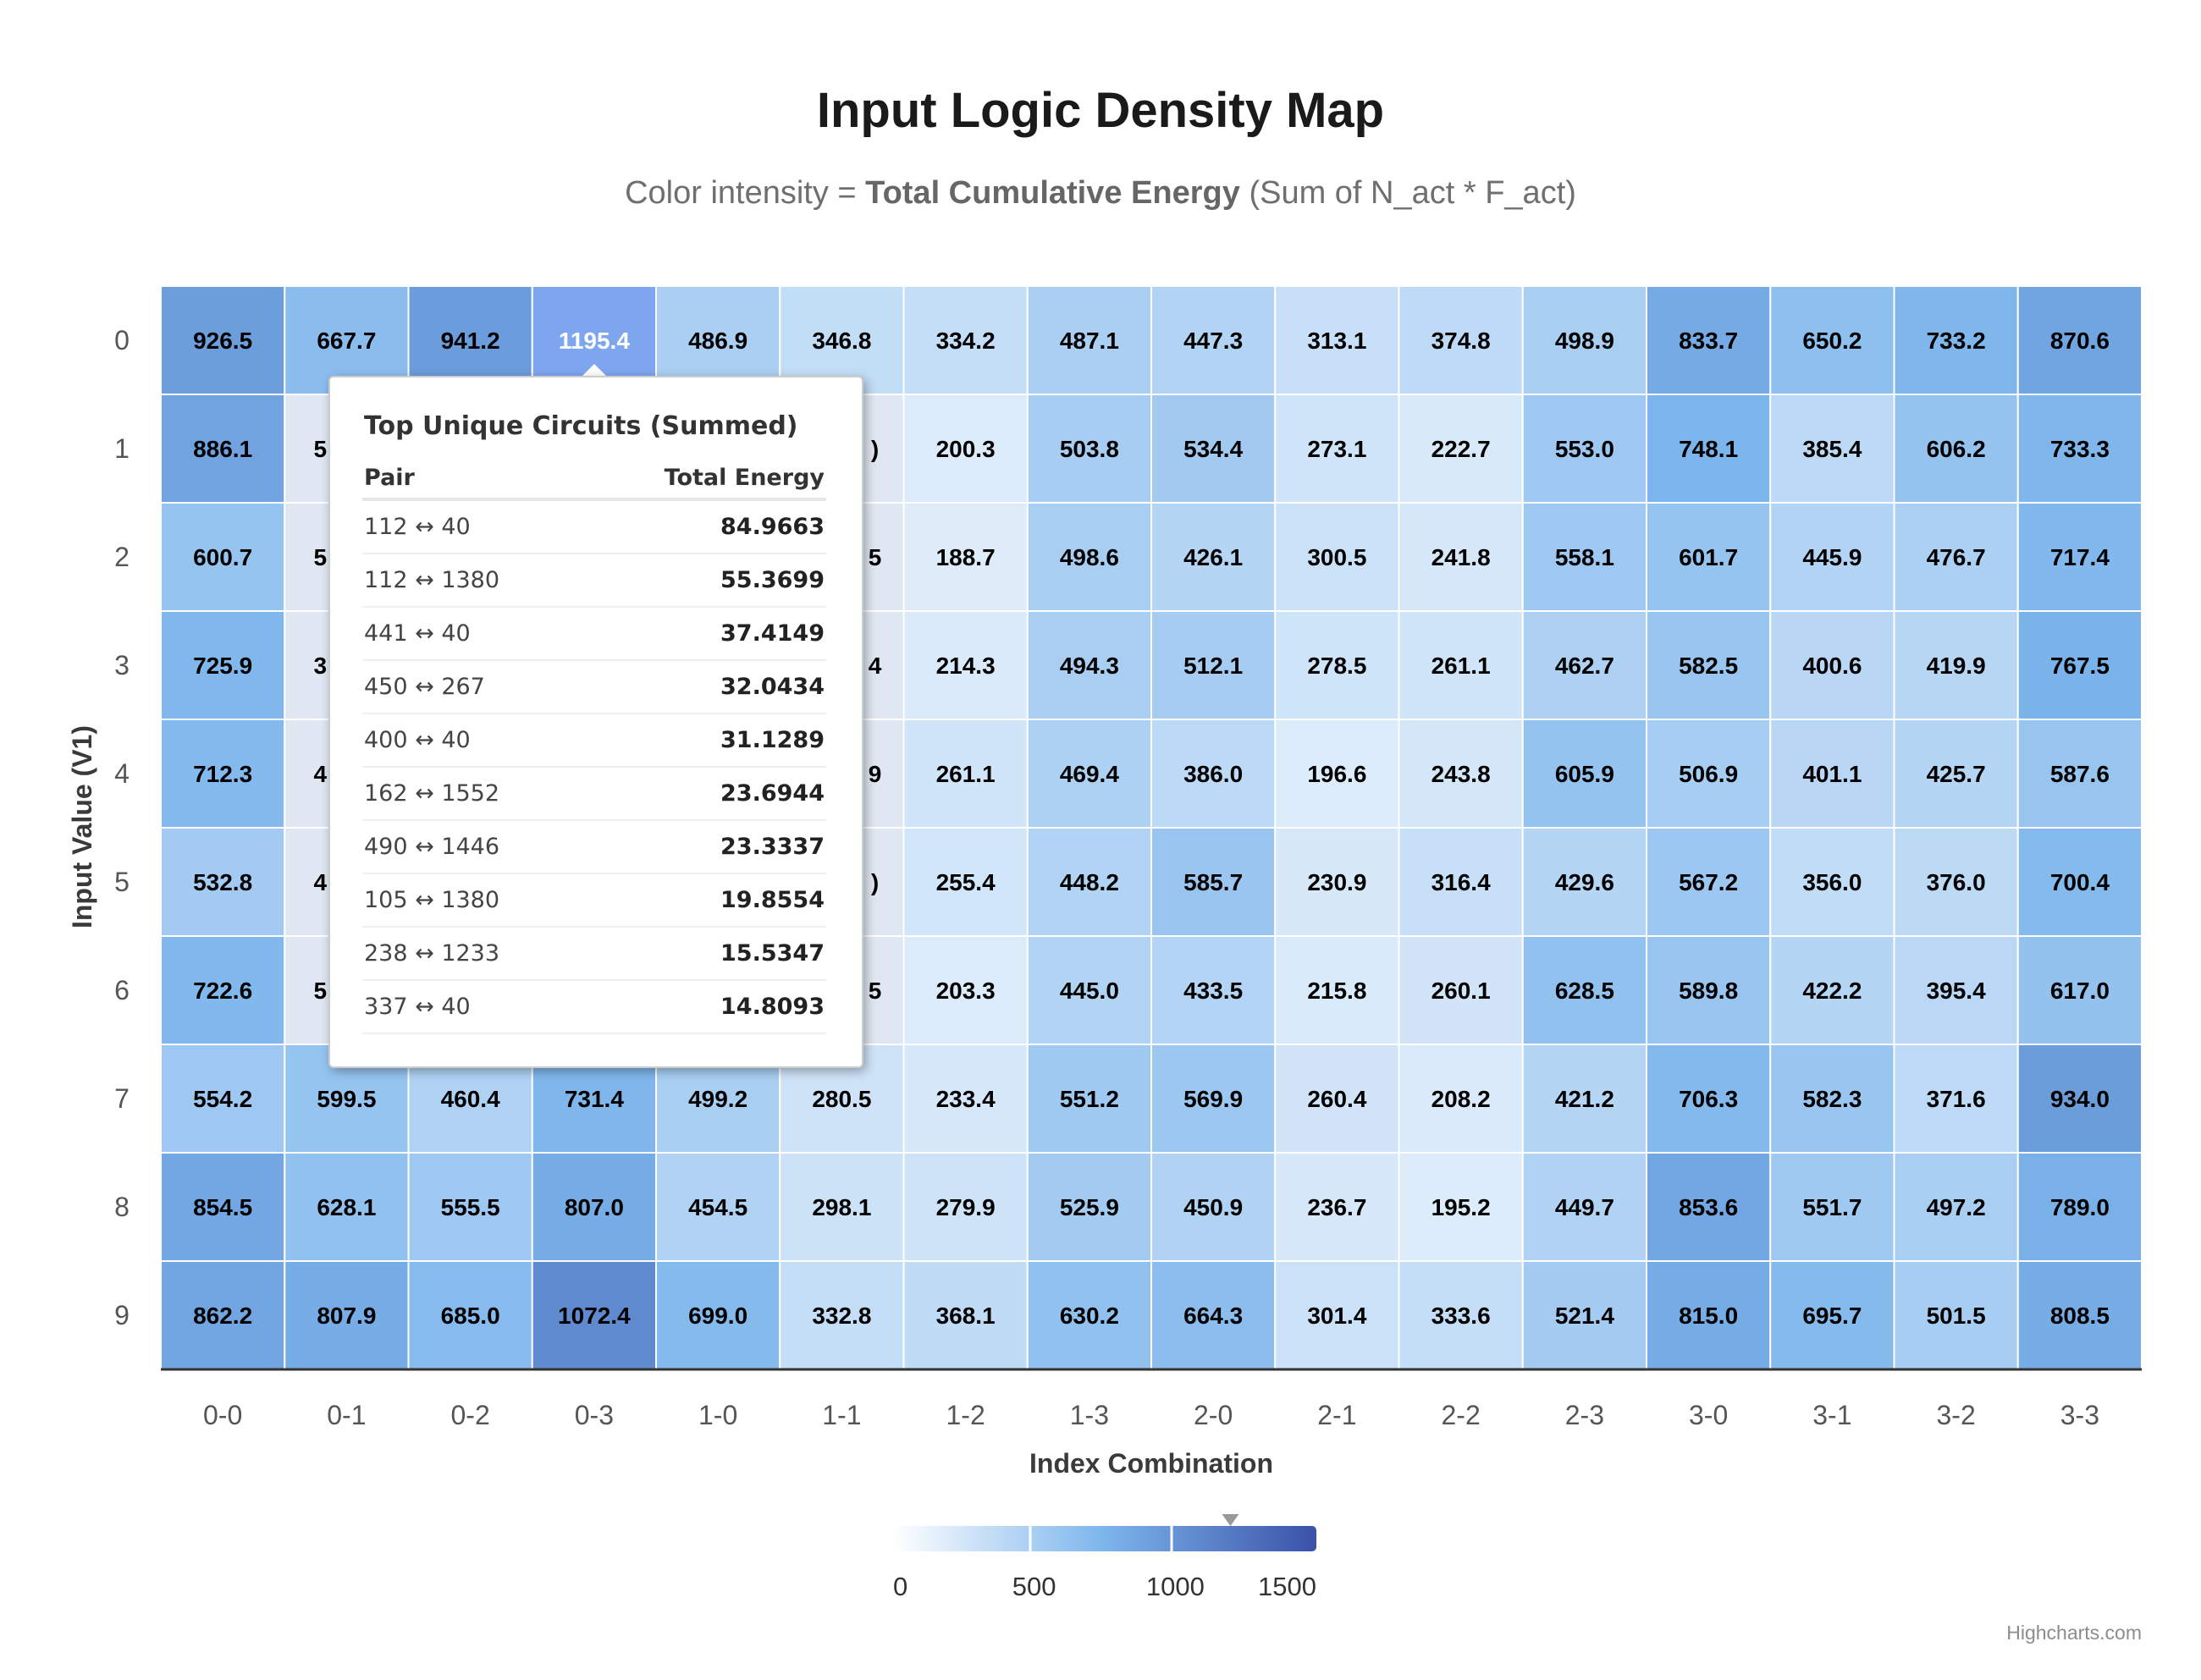 The image size is (2201, 1680). I want to click on tooltip-pair: 112 ↔ 1380, so click(469, 581).